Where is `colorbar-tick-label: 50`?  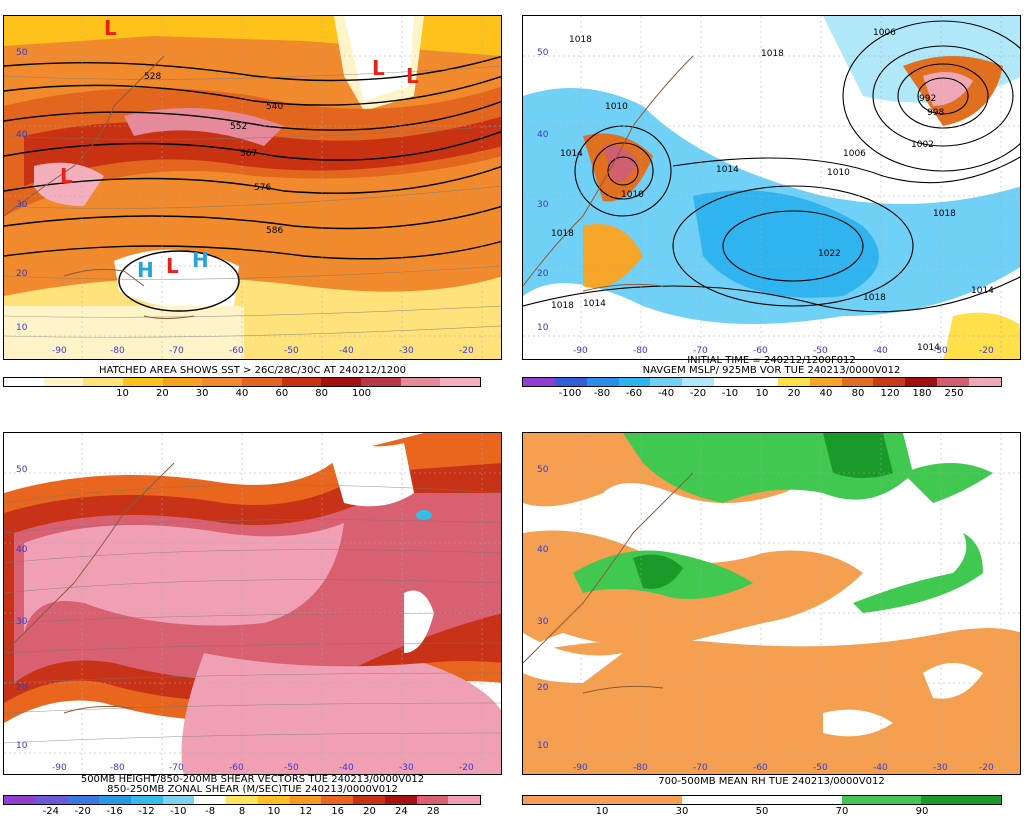 colorbar-tick-label: 50 is located at coordinates (762, 811).